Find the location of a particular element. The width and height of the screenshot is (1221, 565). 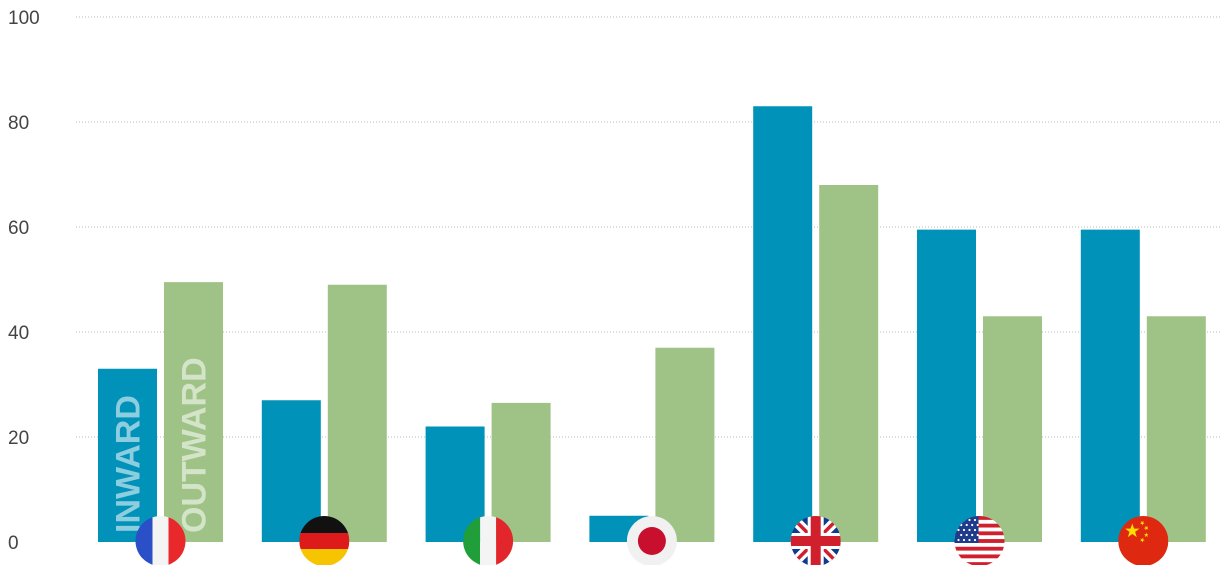

y-axis-ticks: 0 20 40 60 80 100 is located at coordinates (24, 281).